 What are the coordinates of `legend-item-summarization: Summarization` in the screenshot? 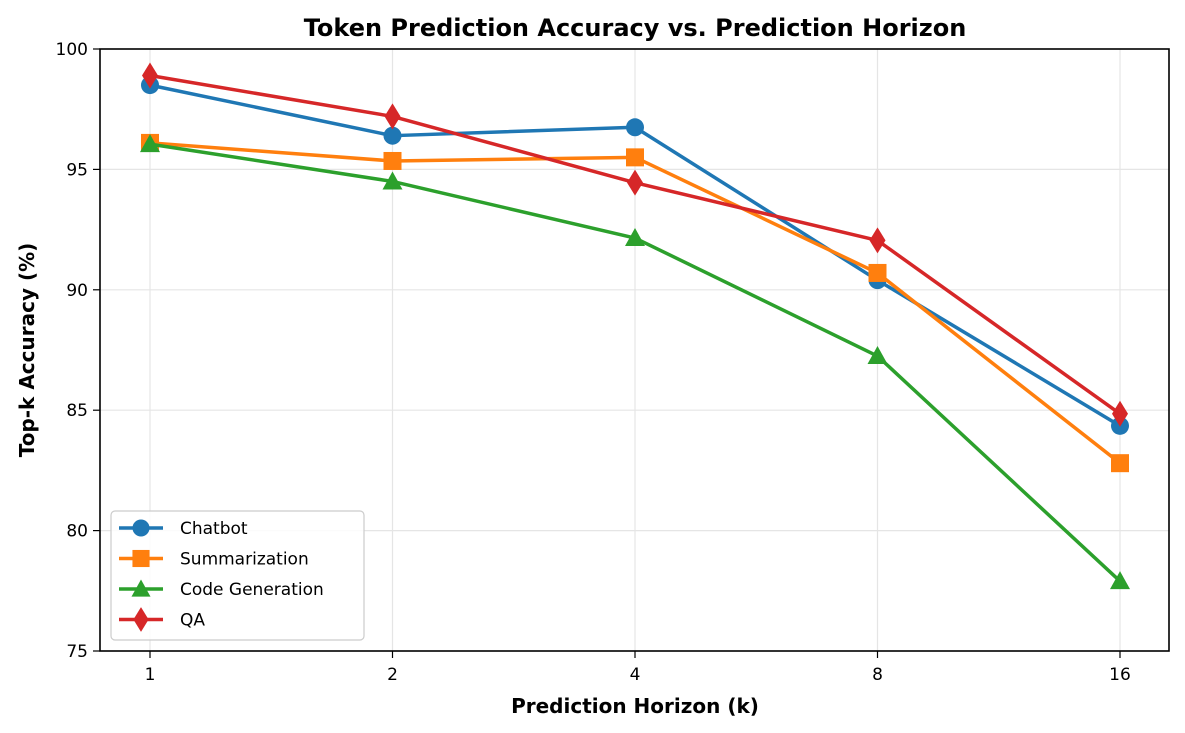 It's located at (214, 560).